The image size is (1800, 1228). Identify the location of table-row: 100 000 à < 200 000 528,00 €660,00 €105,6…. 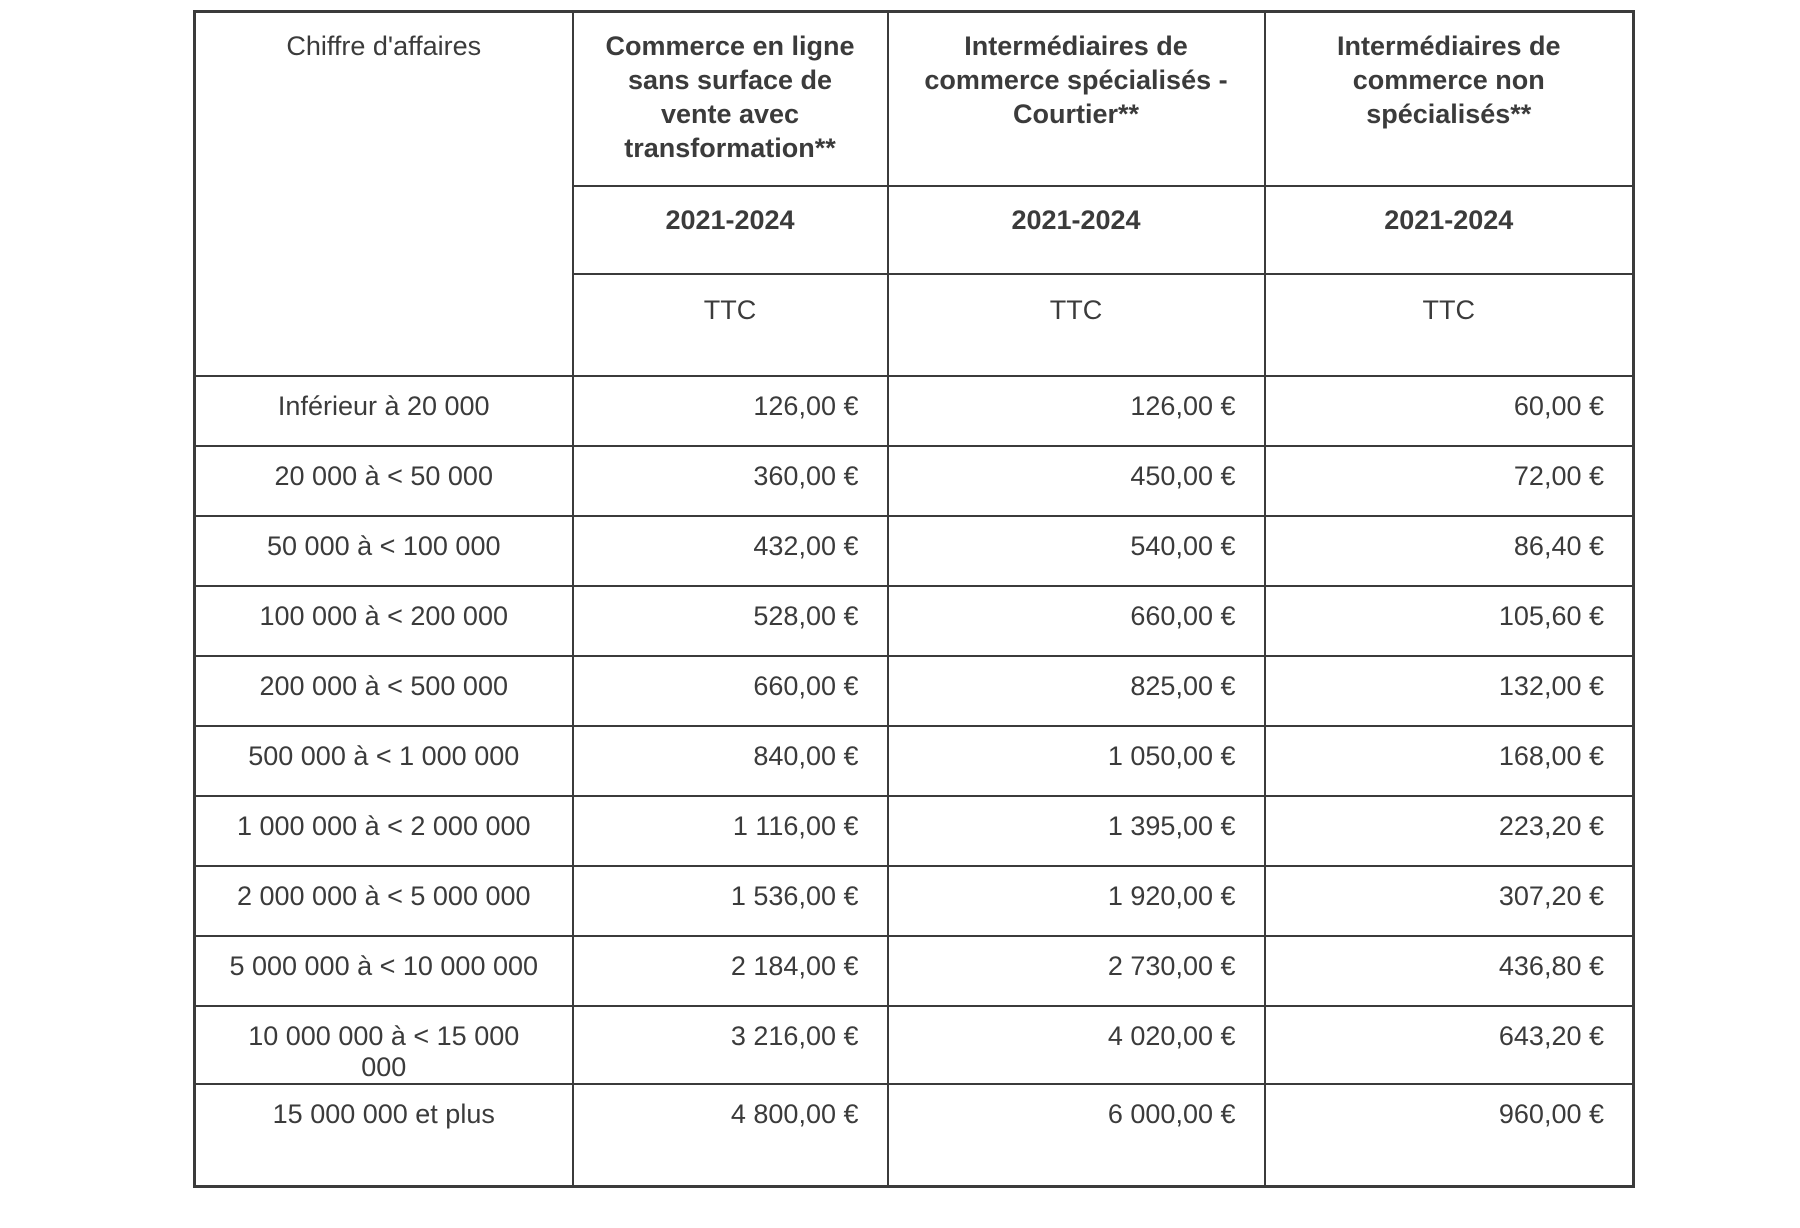
(914, 620).